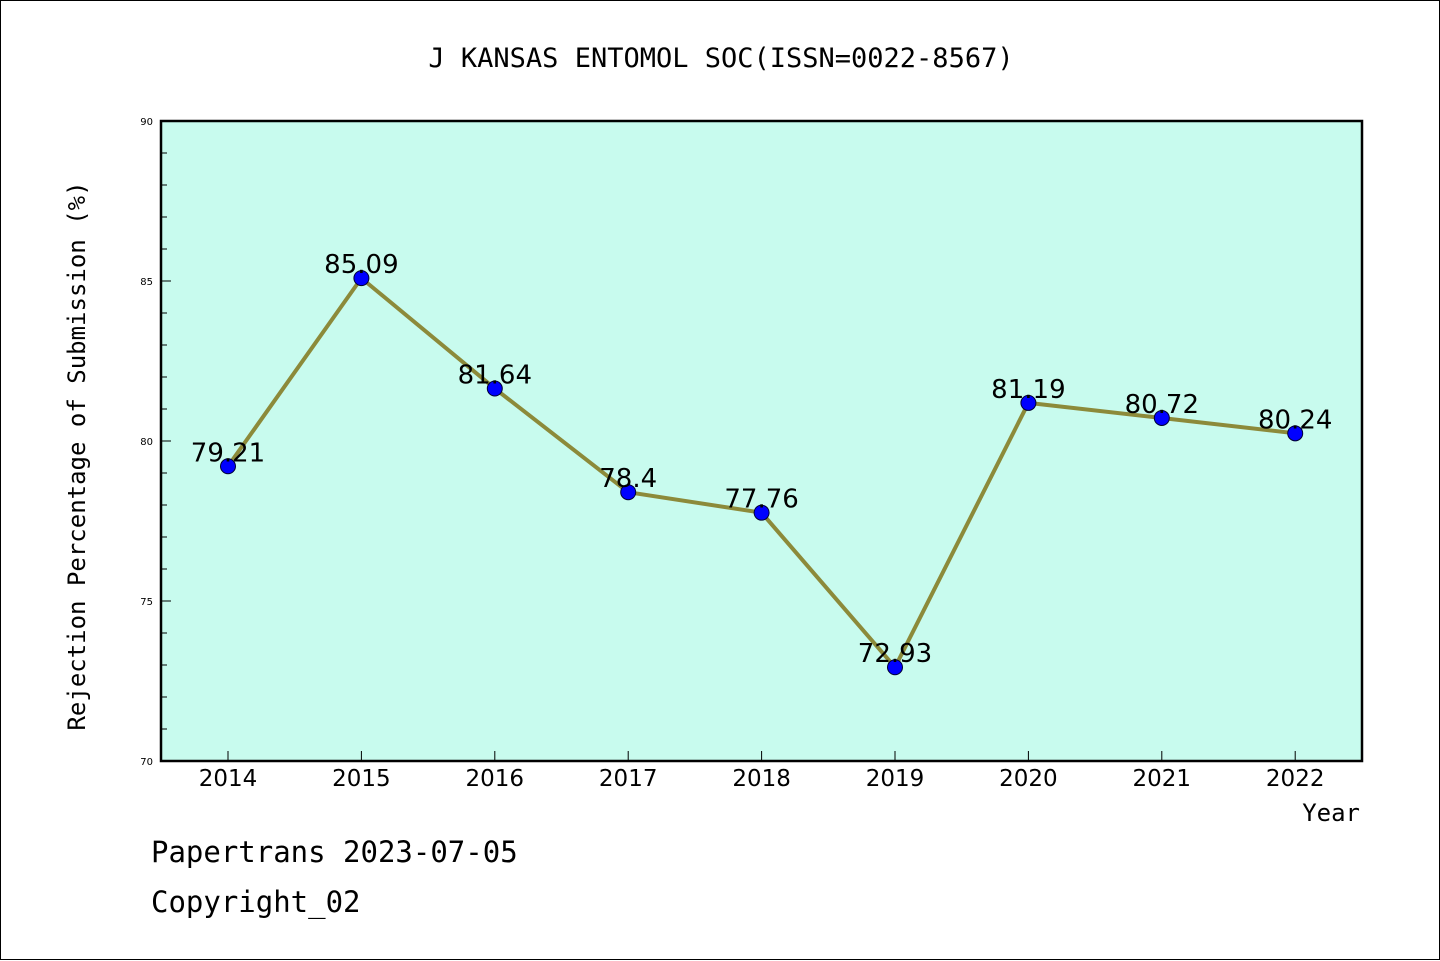  What do you see at coordinates (495, 376) in the screenshot?
I see `data-label: 81.64` at bounding box center [495, 376].